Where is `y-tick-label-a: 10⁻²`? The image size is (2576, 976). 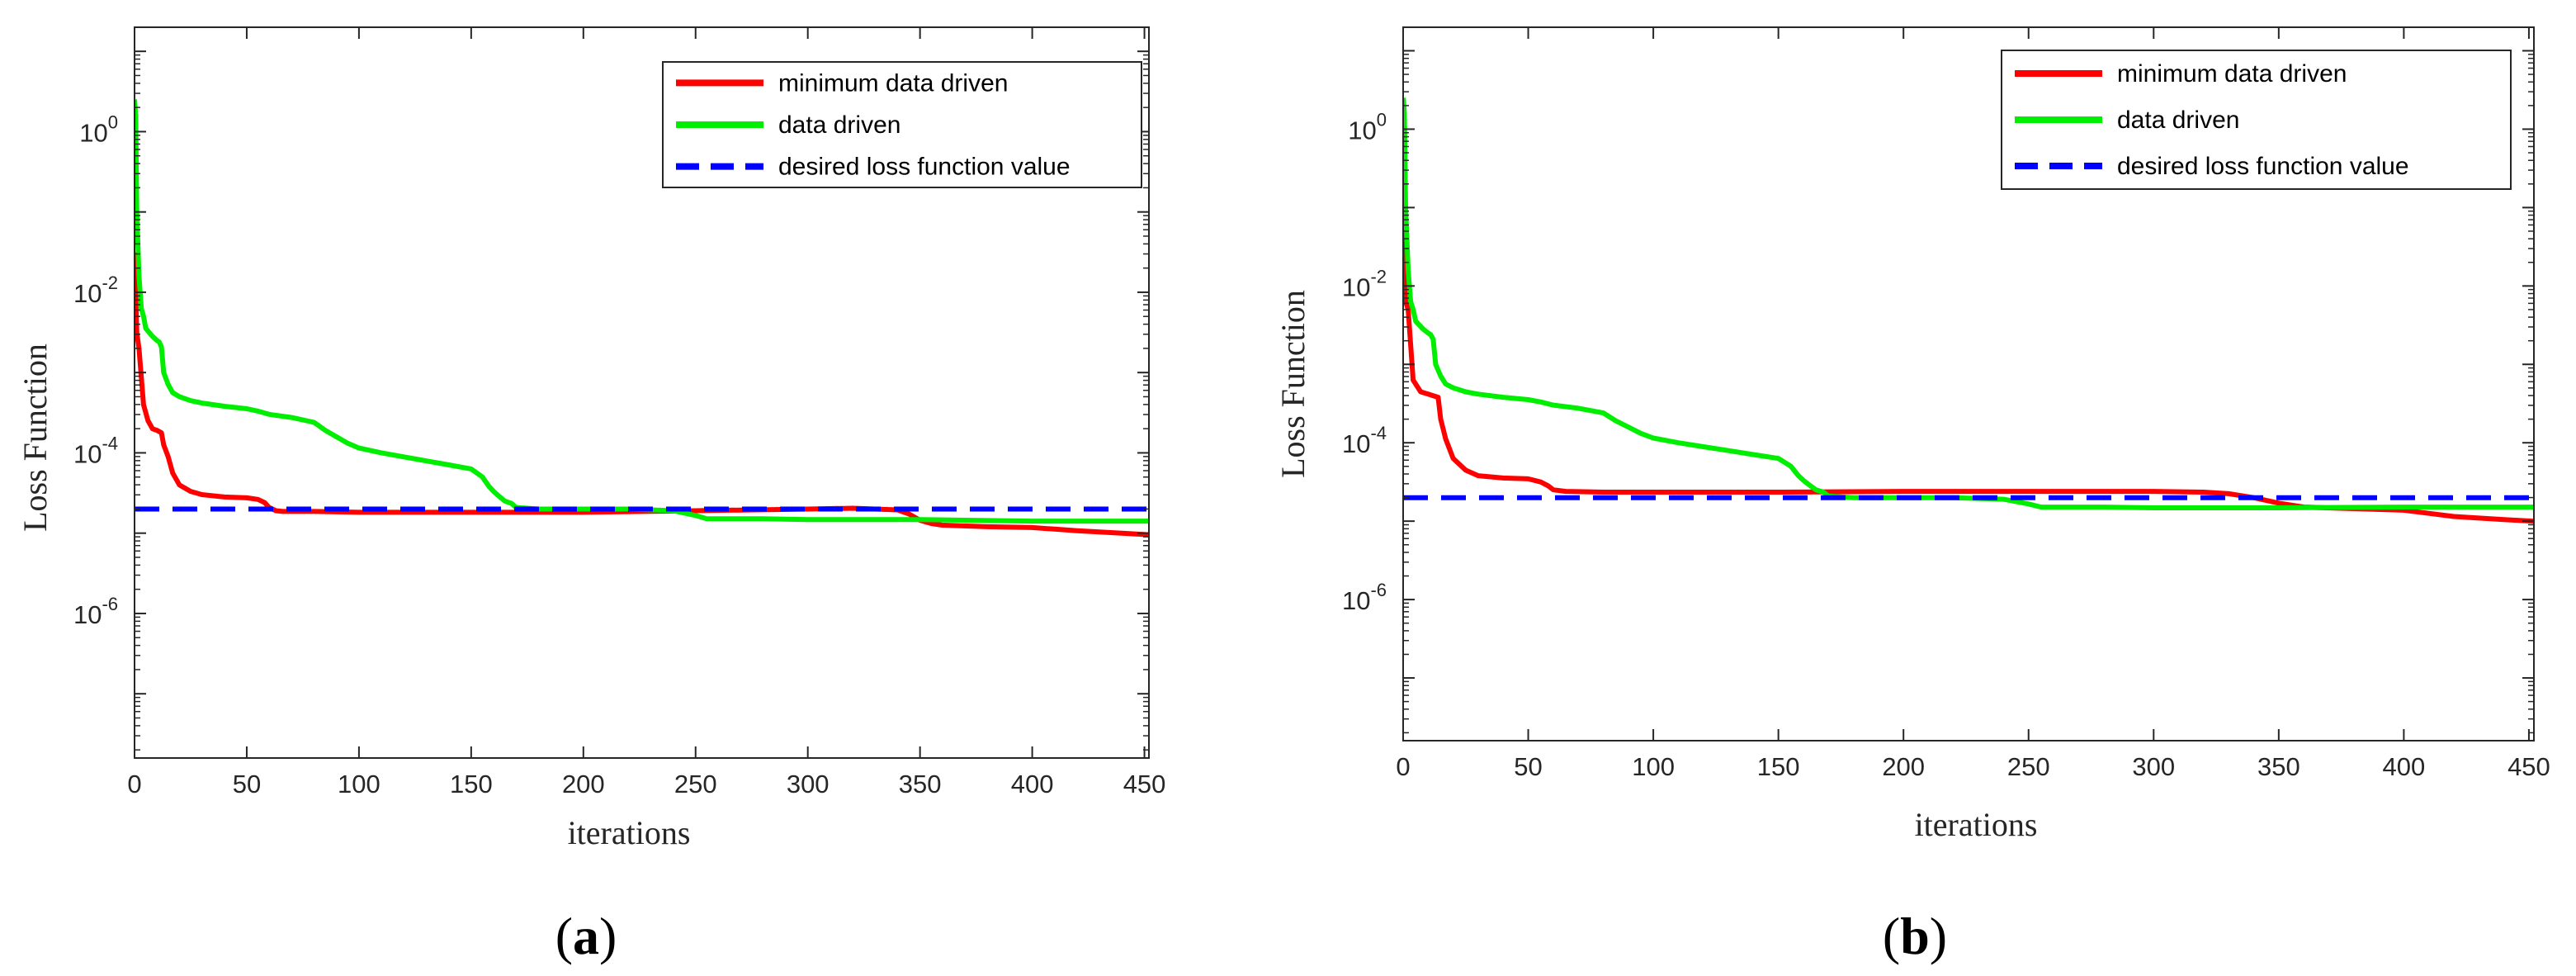
y-tick-label-a: 10⁻² is located at coordinates (95, 290).